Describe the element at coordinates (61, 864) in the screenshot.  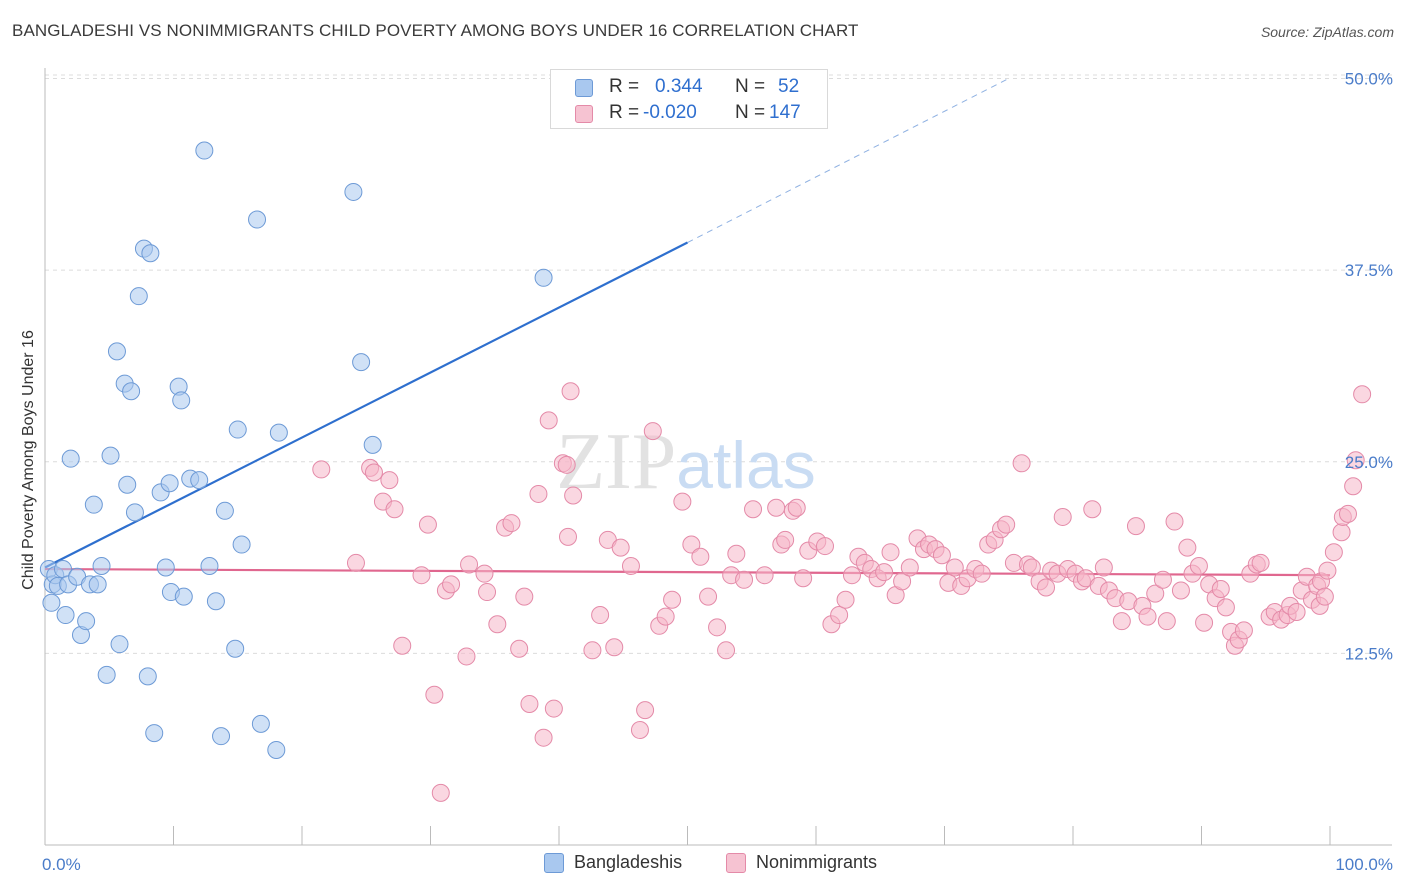
I see `x-tick-label-min: 0.0%` at that location.